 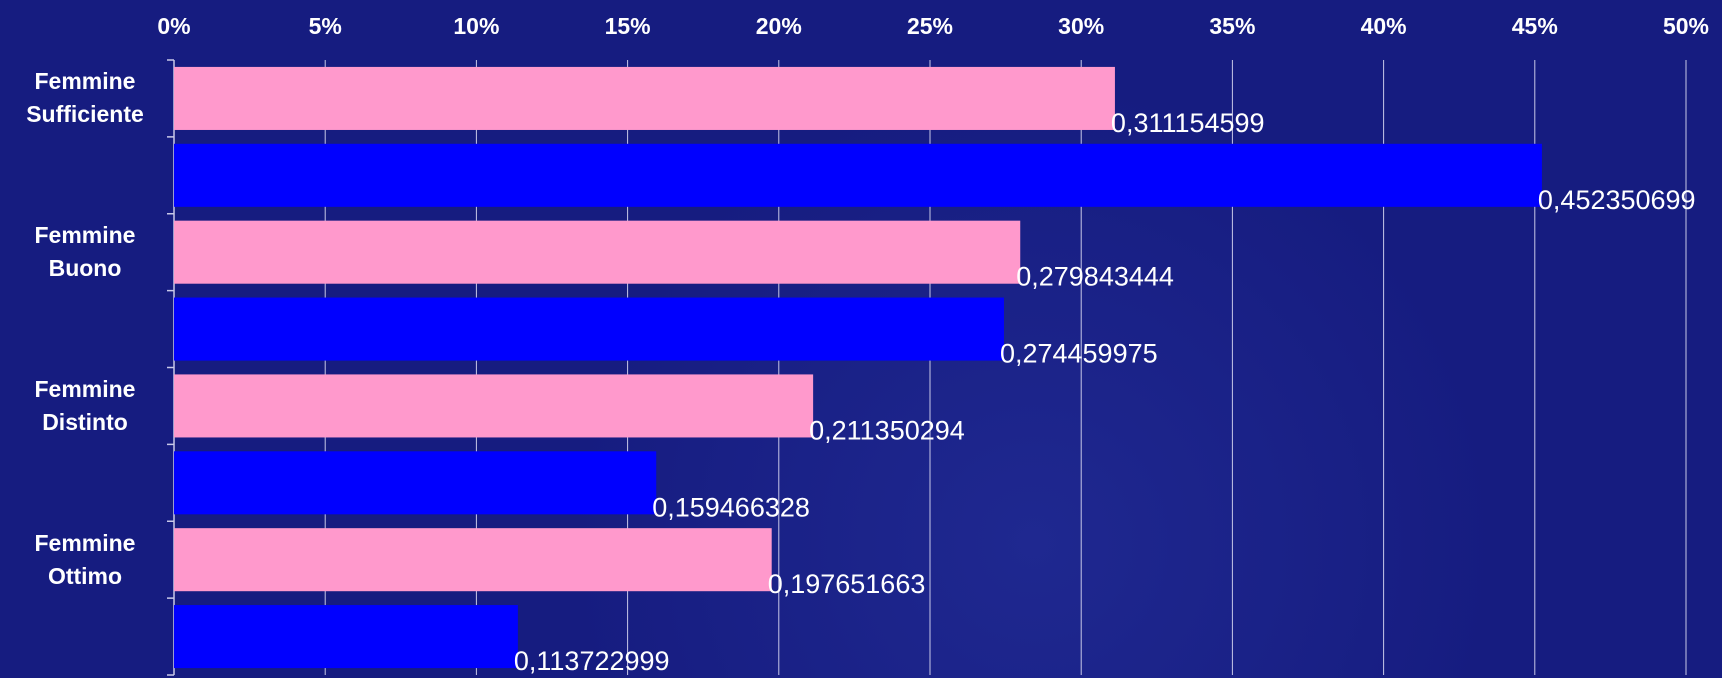 What do you see at coordinates (1232, 26) in the screenshot?
I see `x-tick-label: 35%` at bounding box center [1232, 26].